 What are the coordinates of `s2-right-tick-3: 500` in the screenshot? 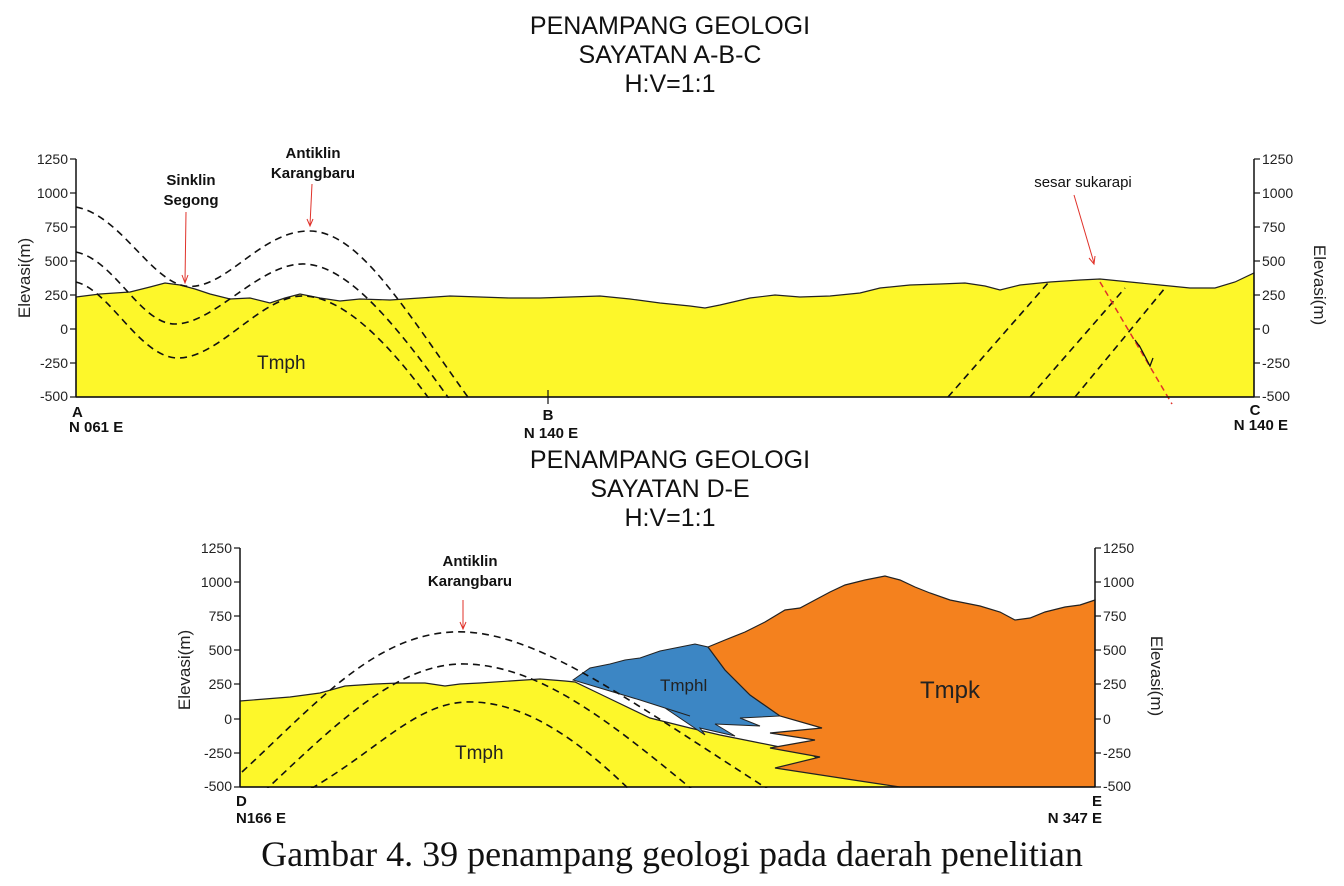 It's located at (1115, 650).